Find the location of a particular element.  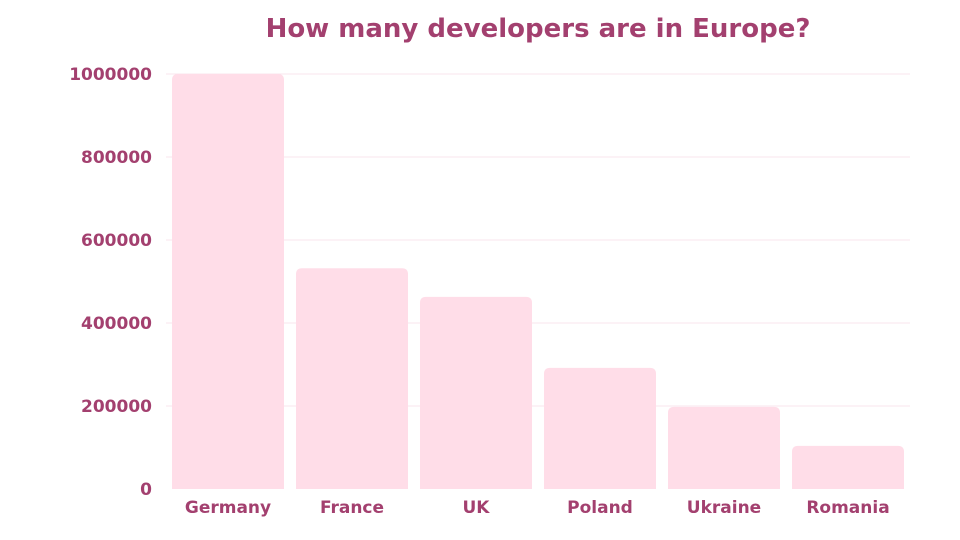

x-tick-label: Germany is located at coordinates (228, 508).